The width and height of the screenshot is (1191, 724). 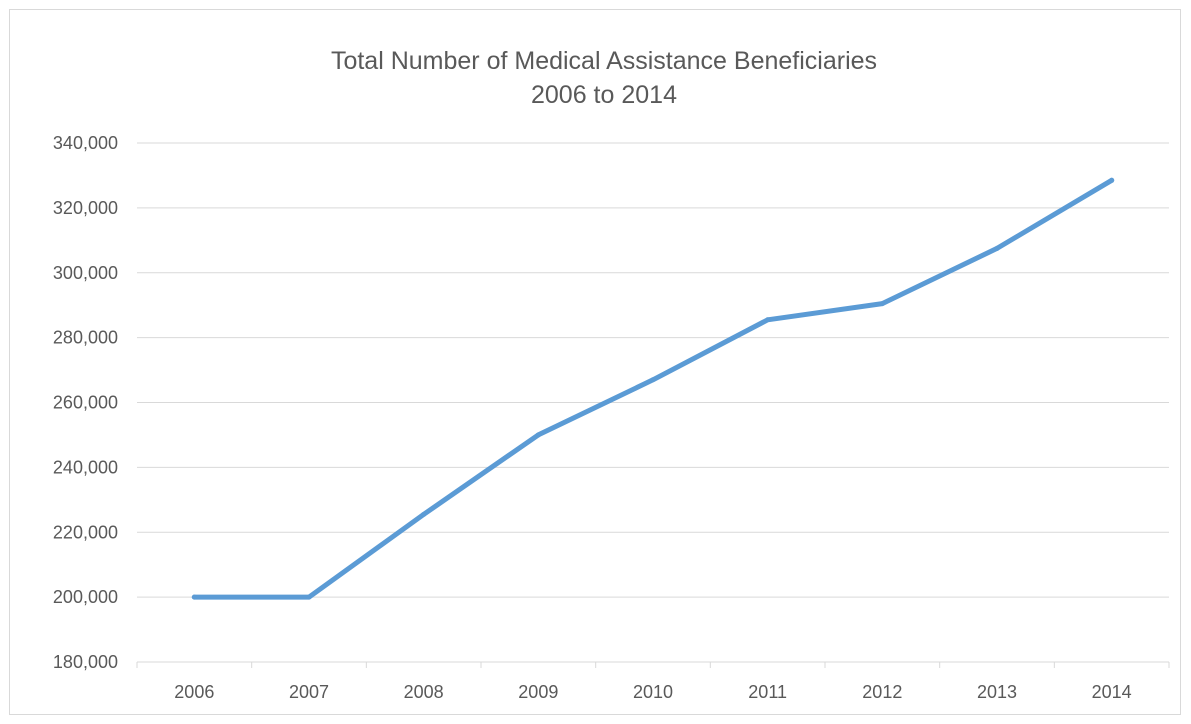 What do you see at coordinates (85, 273) in the screenshot?
I see `y-tick-label: 300,000` at bounding box center [85, 273].